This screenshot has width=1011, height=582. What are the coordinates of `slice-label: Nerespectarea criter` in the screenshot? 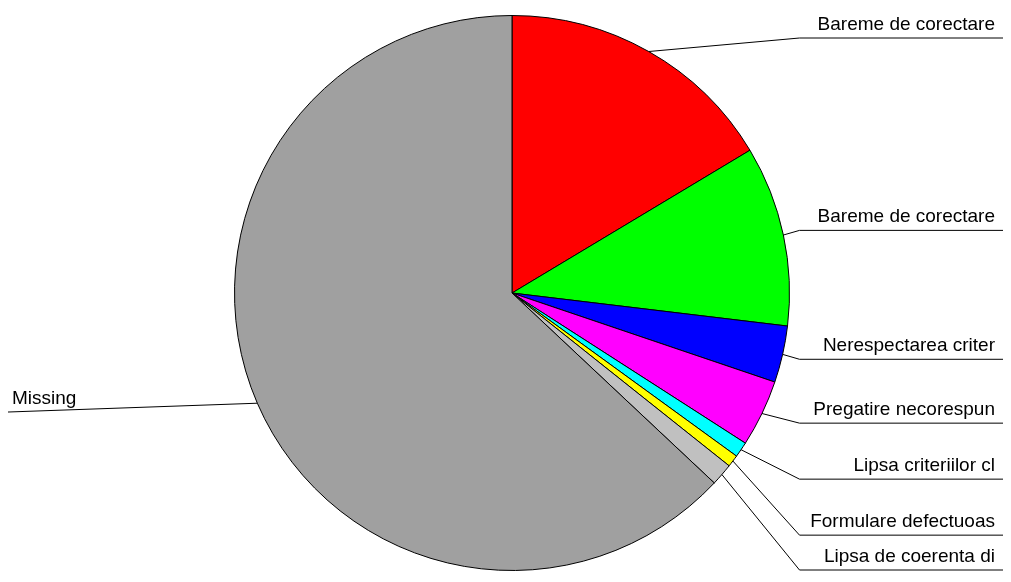 It's located at (909, 345).